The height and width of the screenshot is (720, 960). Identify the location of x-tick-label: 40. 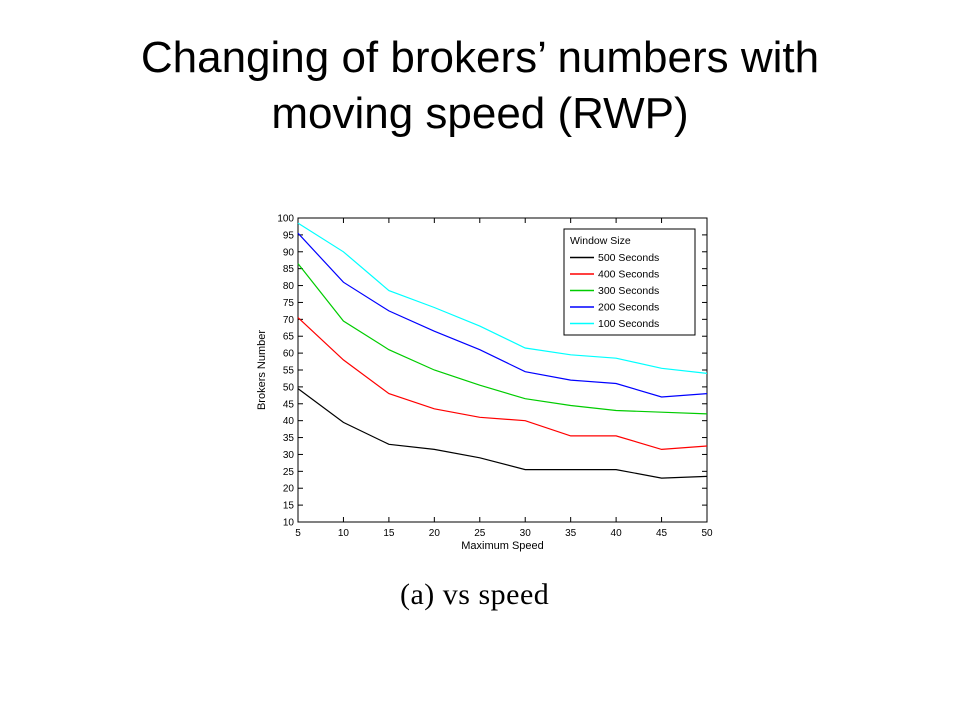
(617, 533).